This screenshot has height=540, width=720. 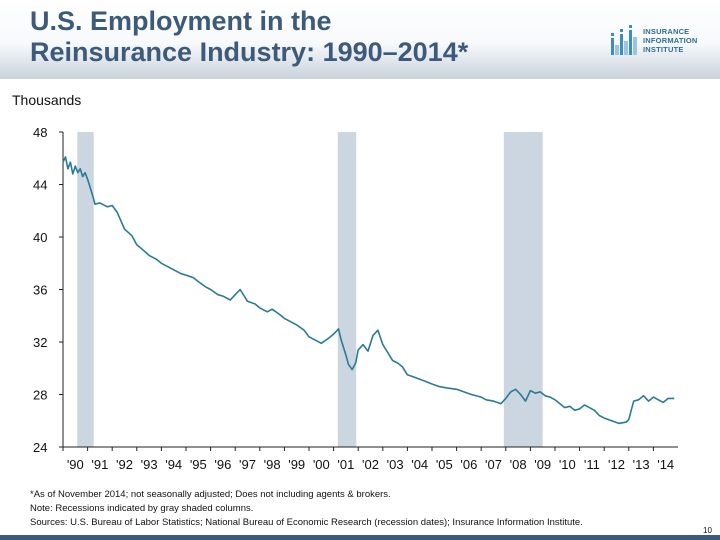 I want to click on x-tick-label: '07, so click(x=493, y=464).